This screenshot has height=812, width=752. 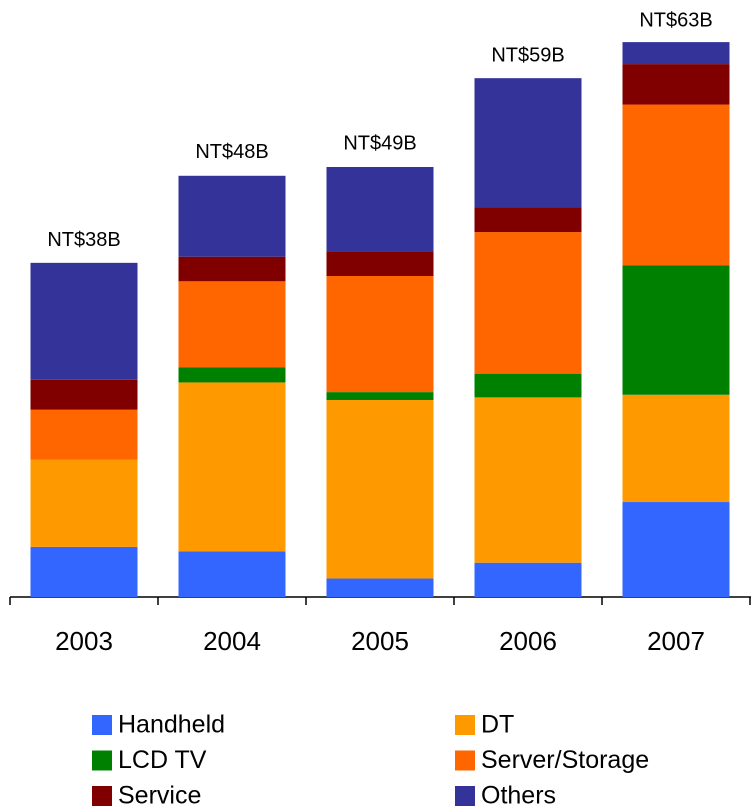 I want to click on legend-label: Service, so click(x=159, y=796).